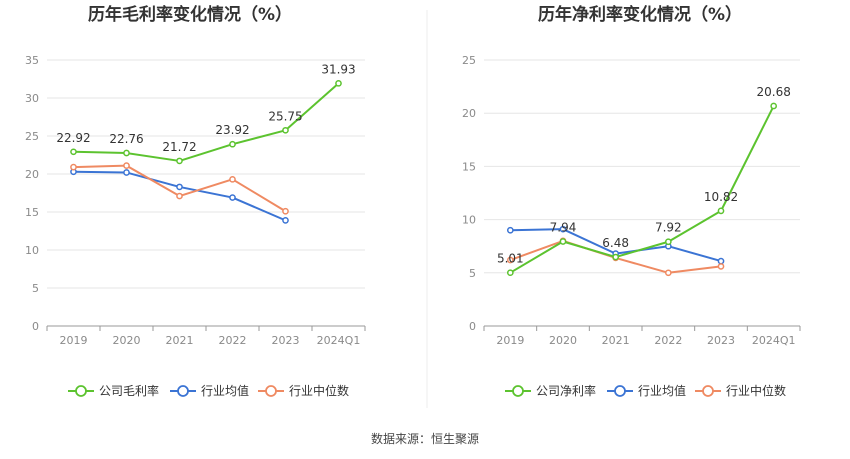  Describe the element at coordinates (721, 197) in the screenshot. I see `data-label: 10.82` at that location.